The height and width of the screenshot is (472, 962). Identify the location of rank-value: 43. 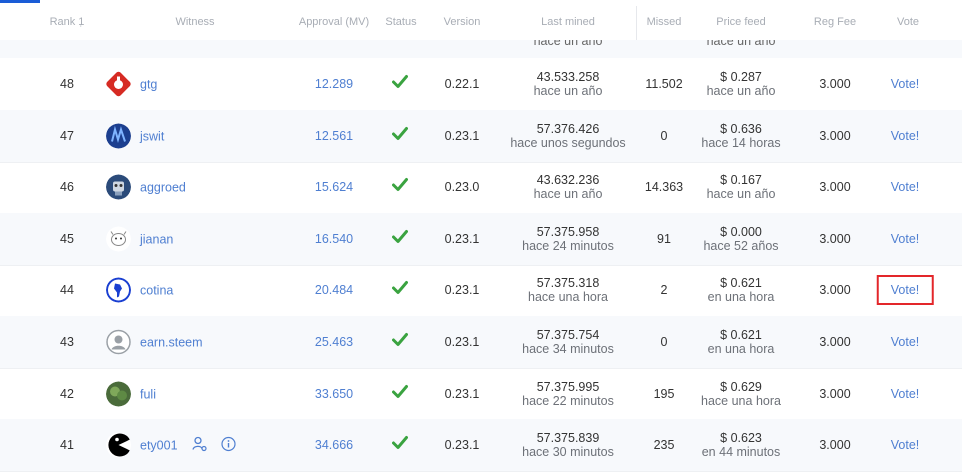
(67, 342).